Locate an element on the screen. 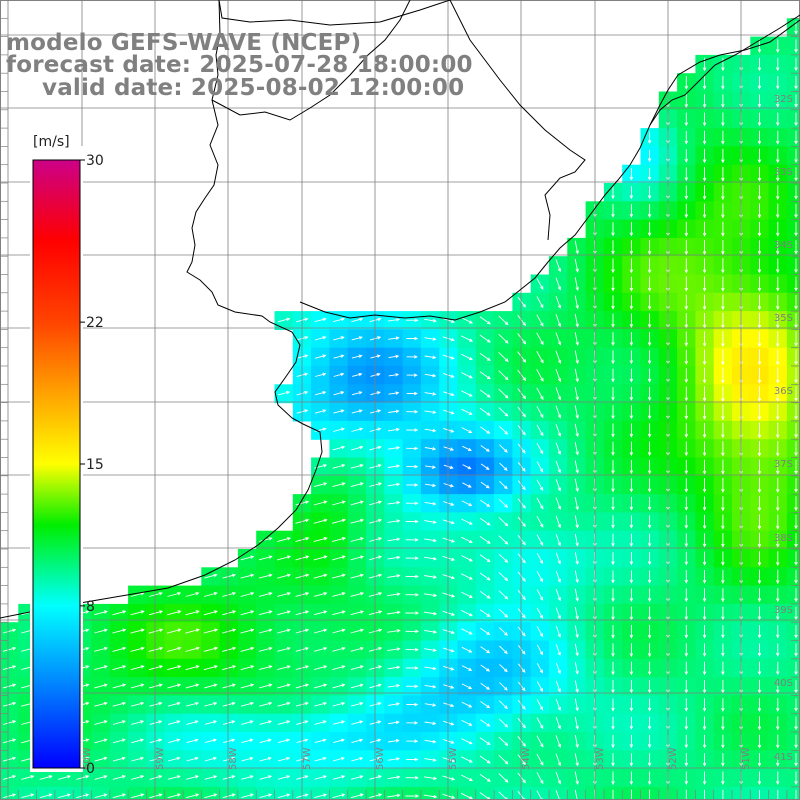 The image size is (800, 800). lon-label: 51W is located at coordinates (746, 758).